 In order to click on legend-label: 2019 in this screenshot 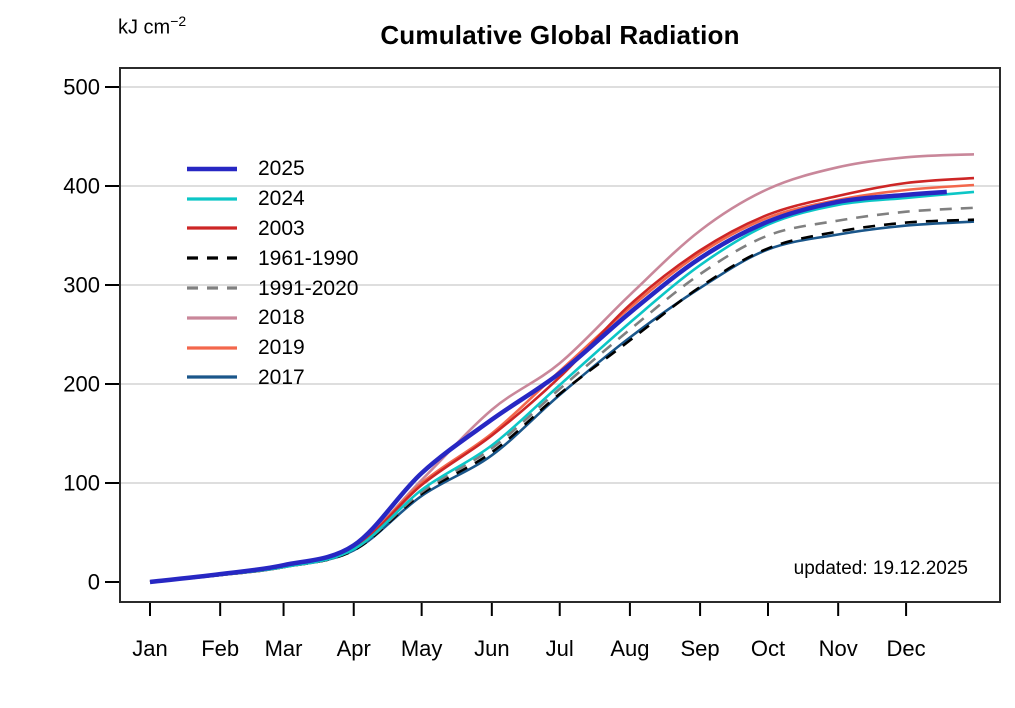, I will do `click(281, 348)`.